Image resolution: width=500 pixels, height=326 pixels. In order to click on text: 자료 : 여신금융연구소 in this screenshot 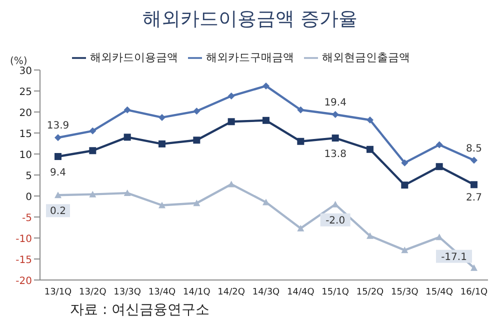, I will do `click(140, 310)`.